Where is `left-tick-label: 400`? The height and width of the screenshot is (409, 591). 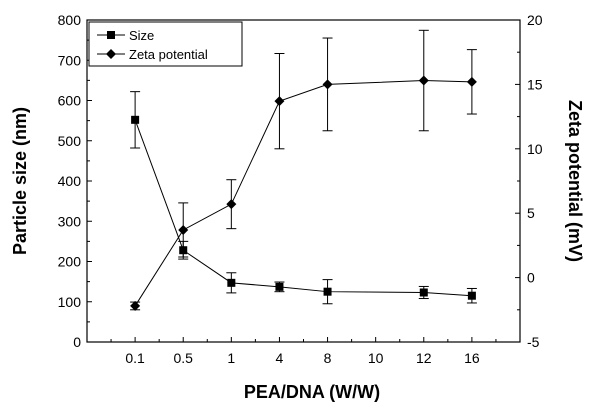 left-tick-label: 400 is located at coordinates (70, 181).